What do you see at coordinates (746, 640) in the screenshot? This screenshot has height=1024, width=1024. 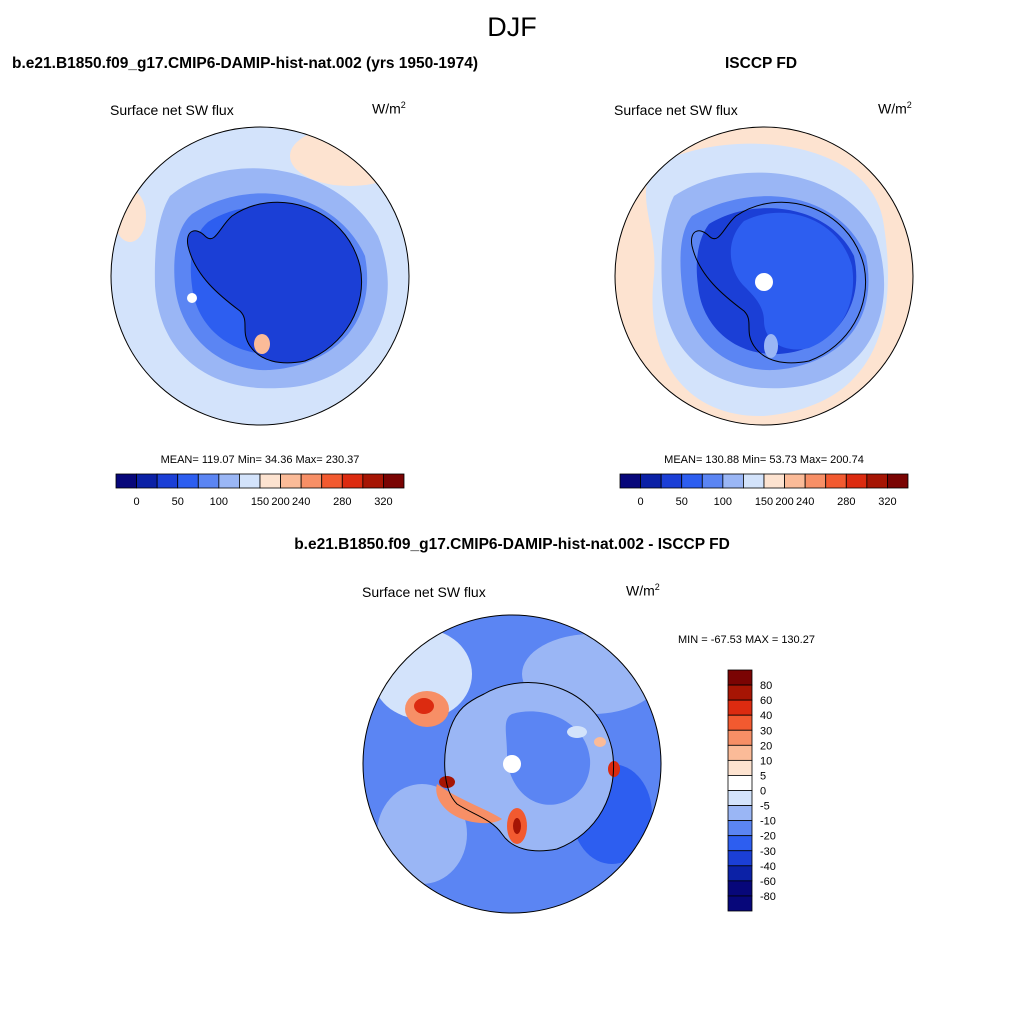 I see `panel-3-stats: MIN = -67.53 MAX = 130.27` at bounding box center [746, 640].